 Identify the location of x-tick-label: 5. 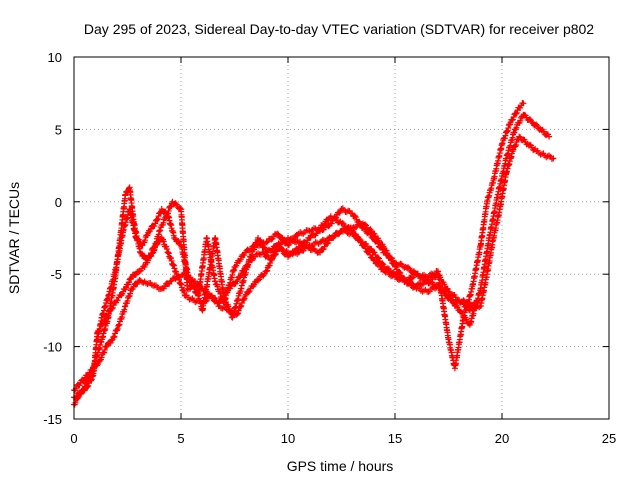
(180, 438).